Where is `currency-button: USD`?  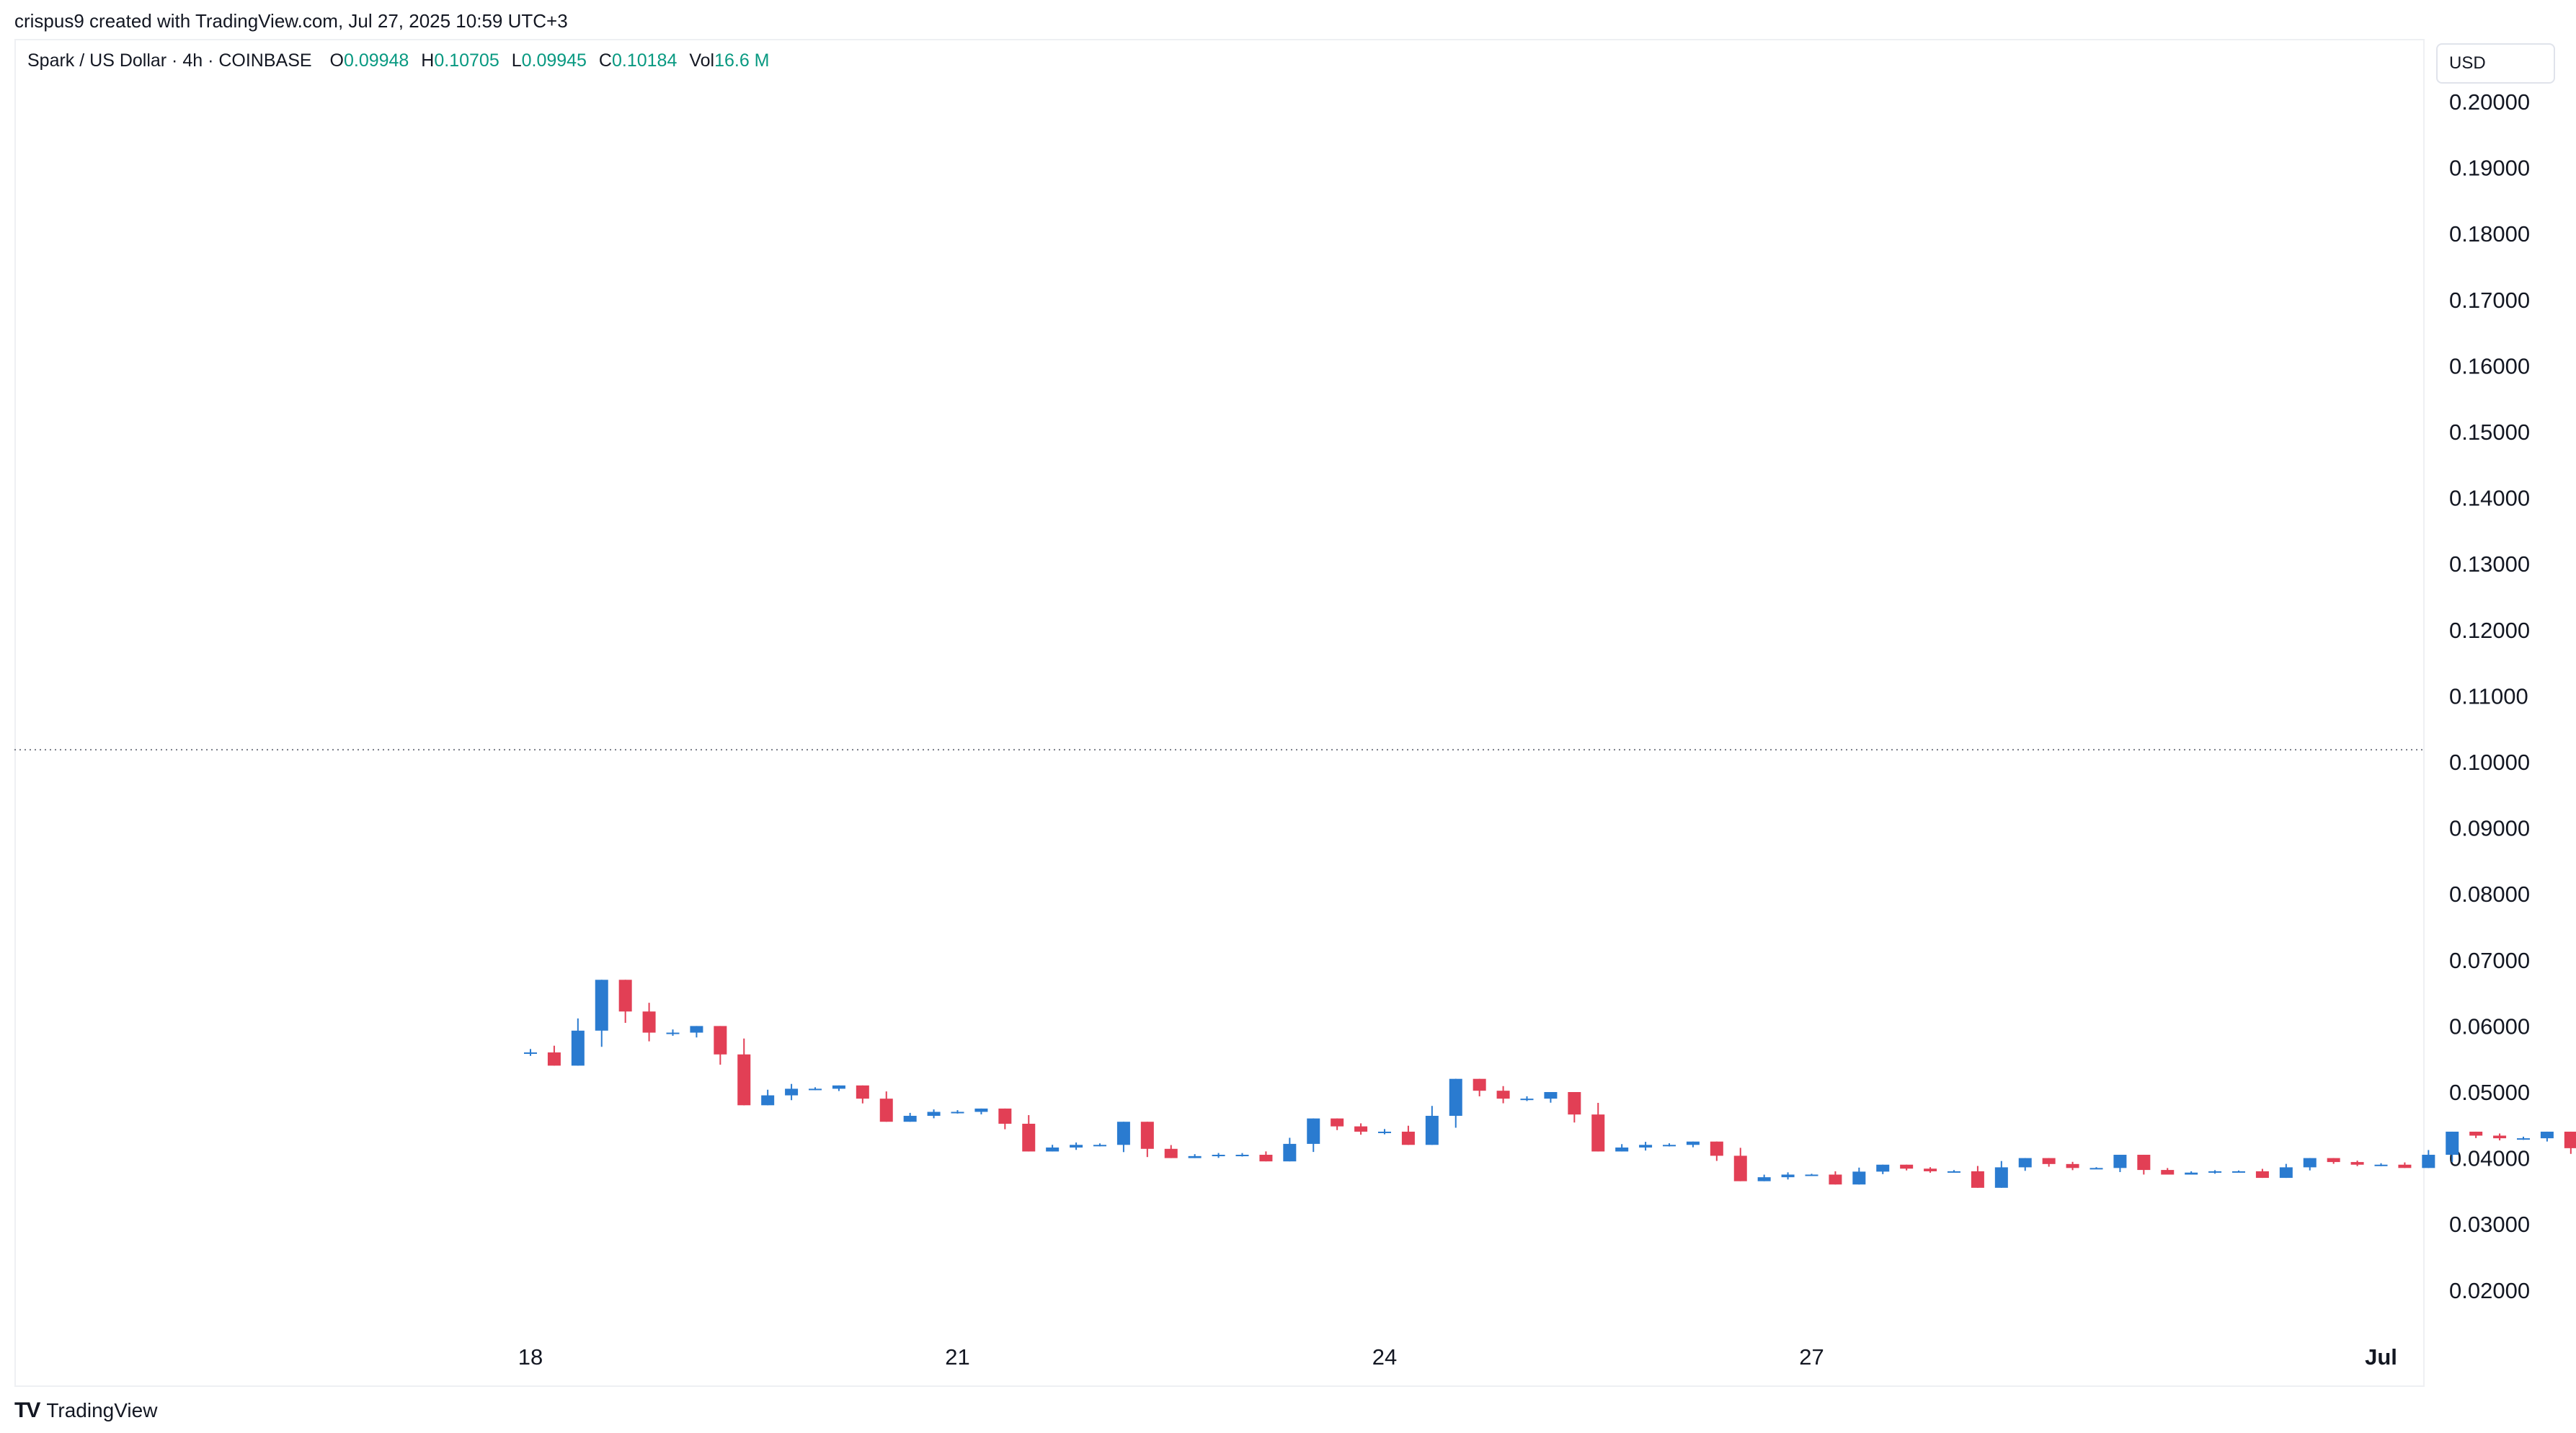 currency-button: USD is located at coordinates (2495, 63).